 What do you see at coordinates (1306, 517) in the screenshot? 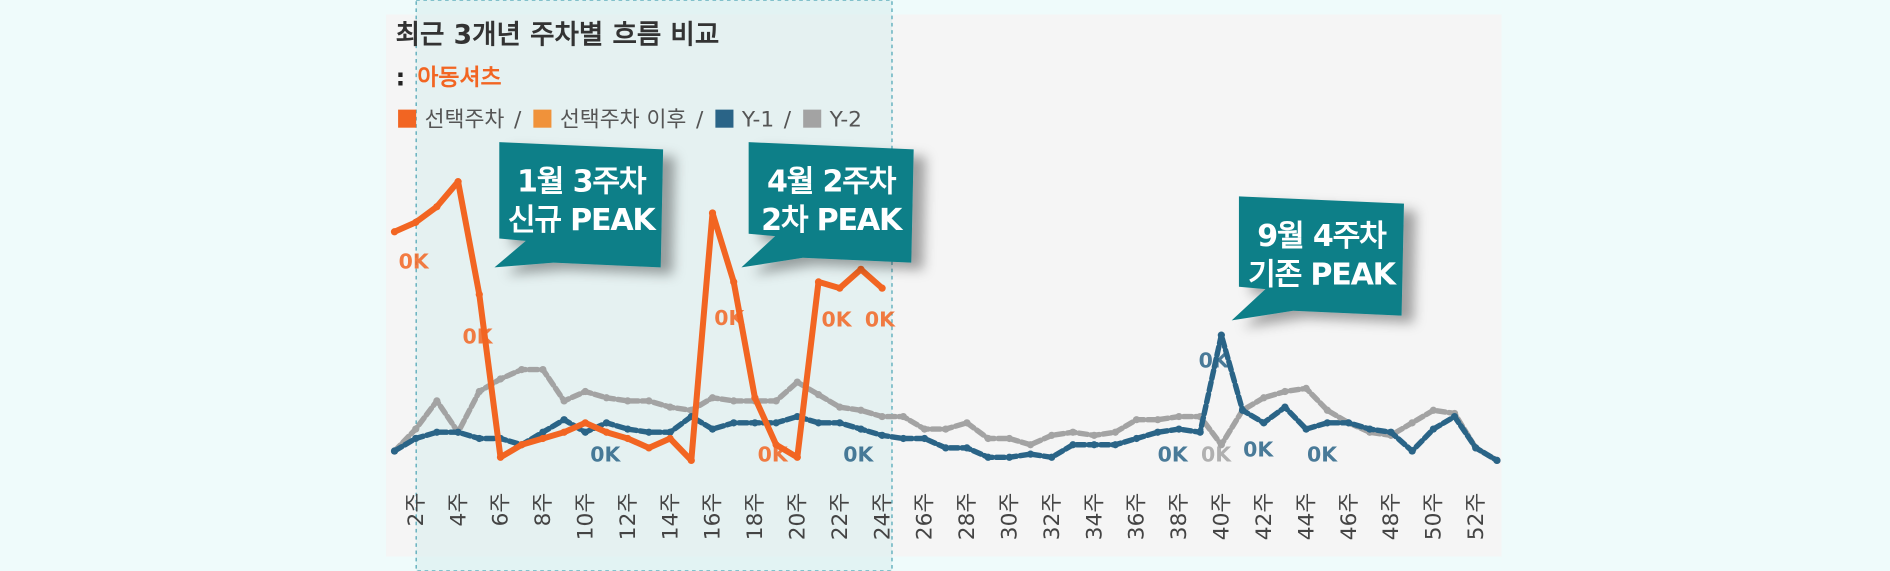
I see `x-tick-label: 44주` at bounding box center [1306, 517].